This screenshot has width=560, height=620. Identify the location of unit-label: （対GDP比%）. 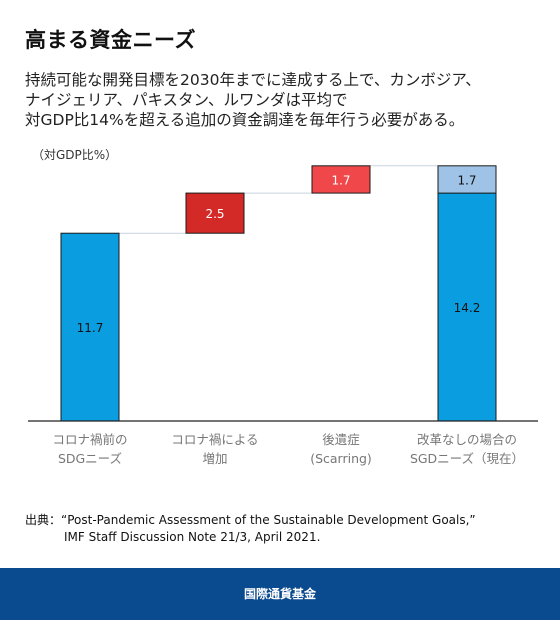
(75, 155).